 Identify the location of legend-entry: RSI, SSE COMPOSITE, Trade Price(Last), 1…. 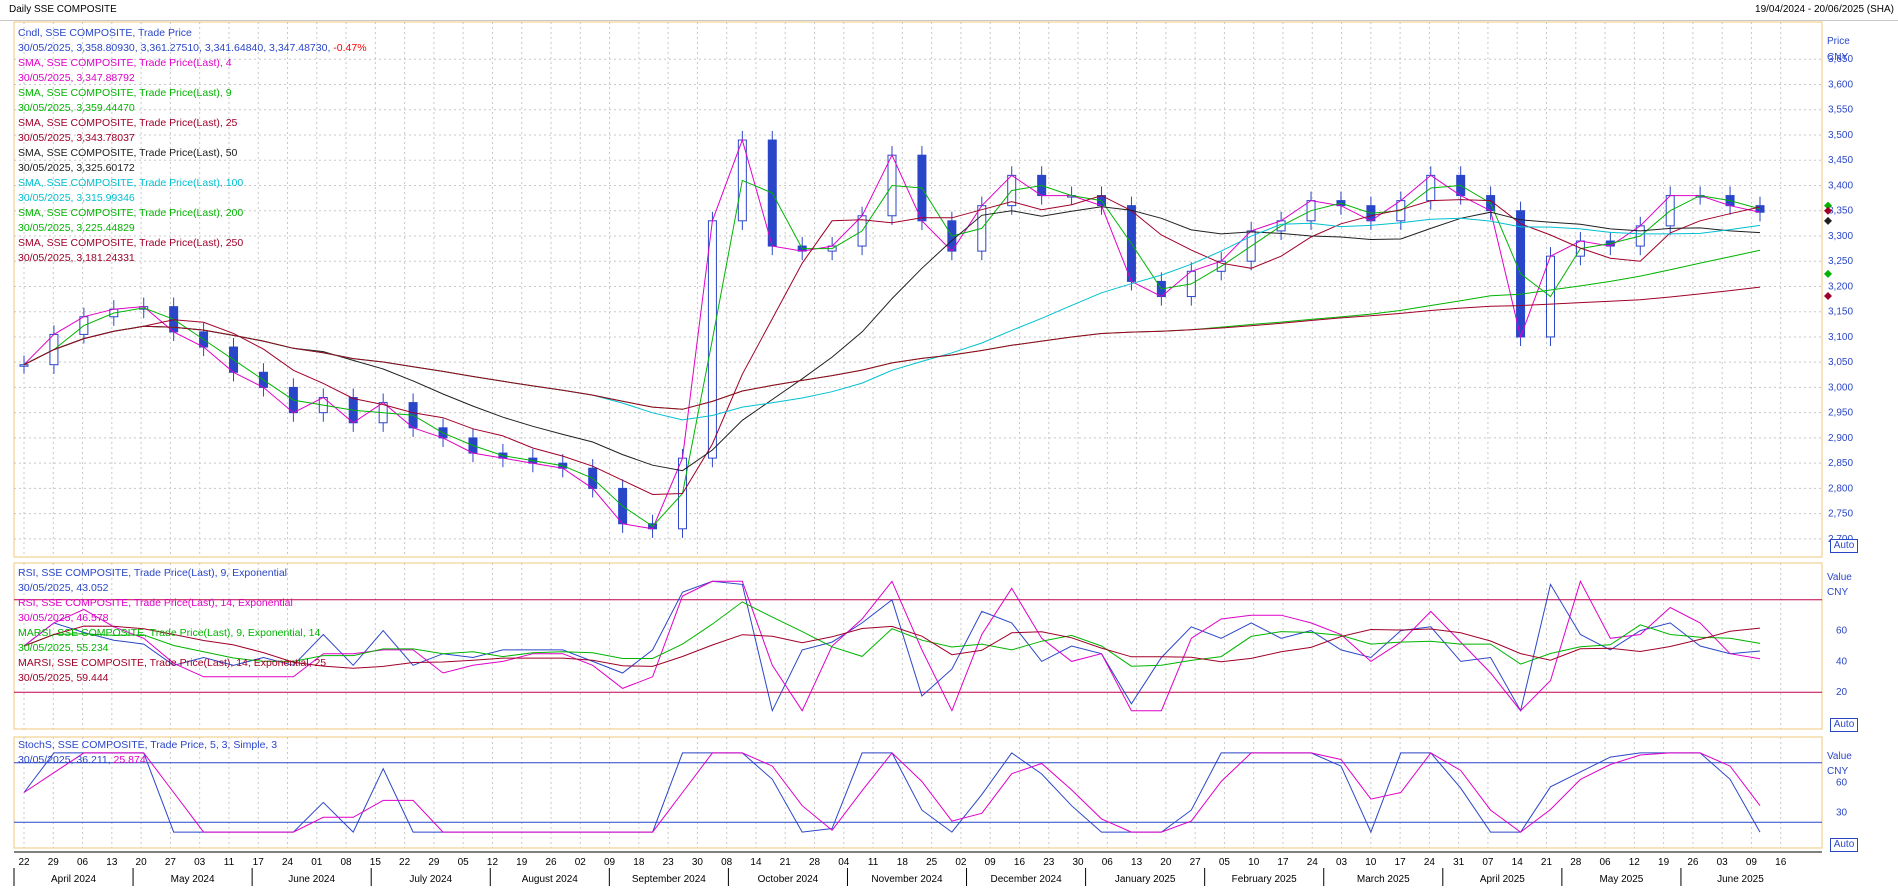
(172, 603).